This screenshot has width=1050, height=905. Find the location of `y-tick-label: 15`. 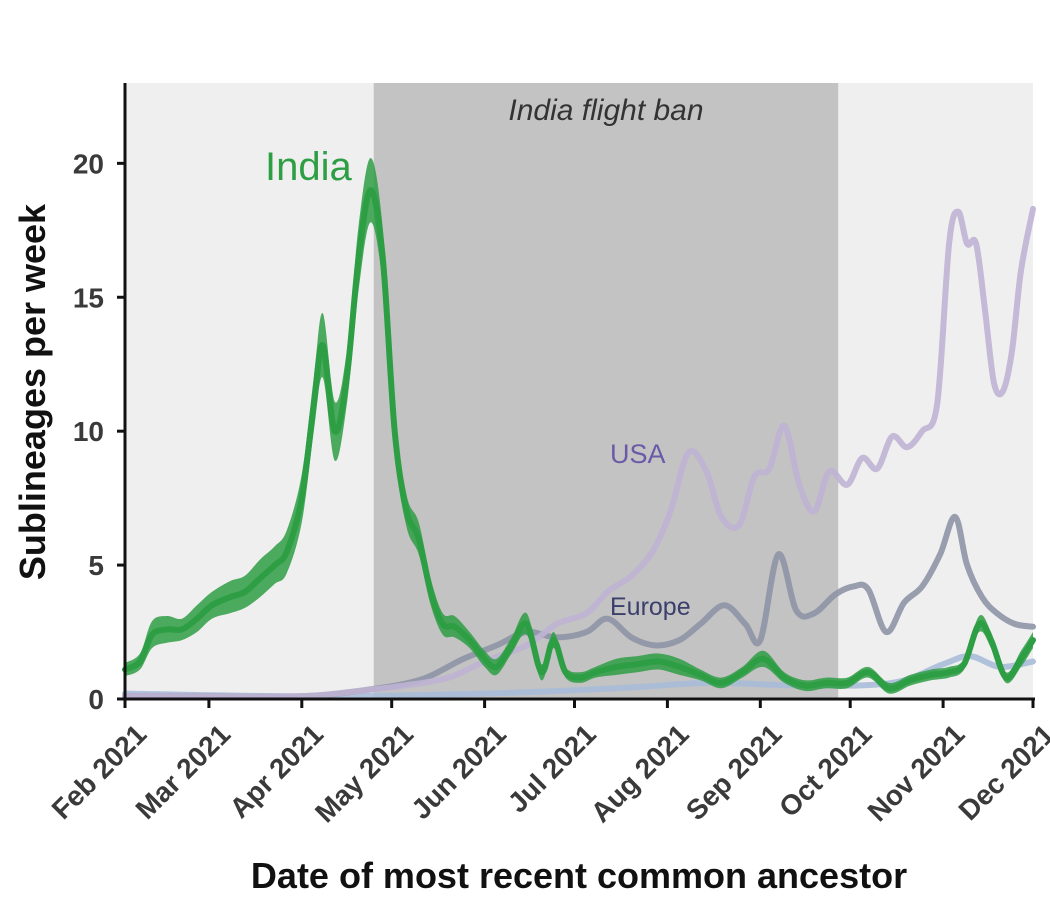

y-tick-label: 15 is located at coordinates (88, 297).